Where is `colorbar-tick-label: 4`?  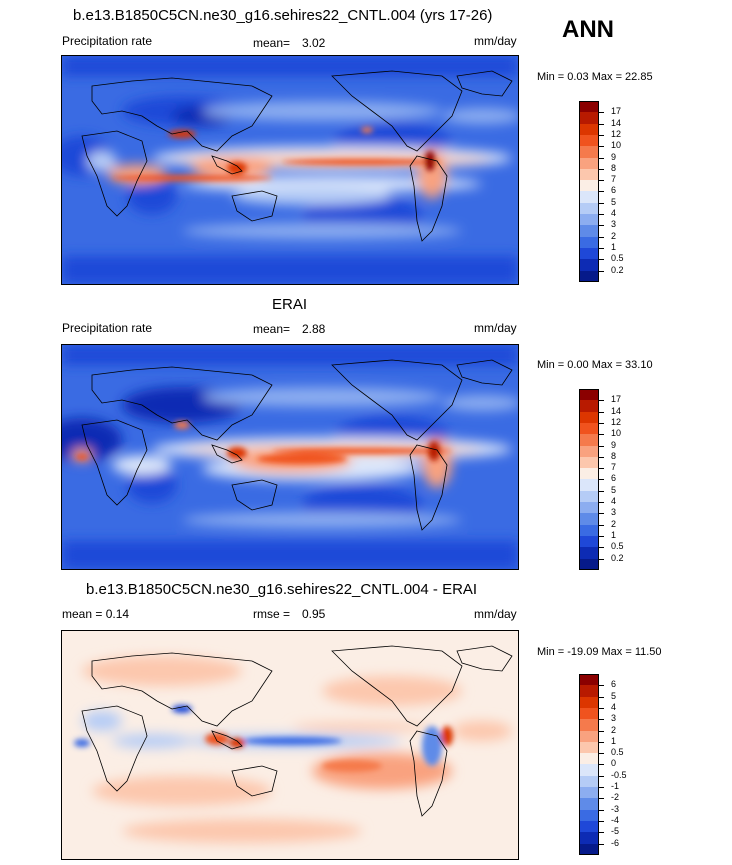 colorbar-tick-label: 4 is located at coordinates (614, 501).